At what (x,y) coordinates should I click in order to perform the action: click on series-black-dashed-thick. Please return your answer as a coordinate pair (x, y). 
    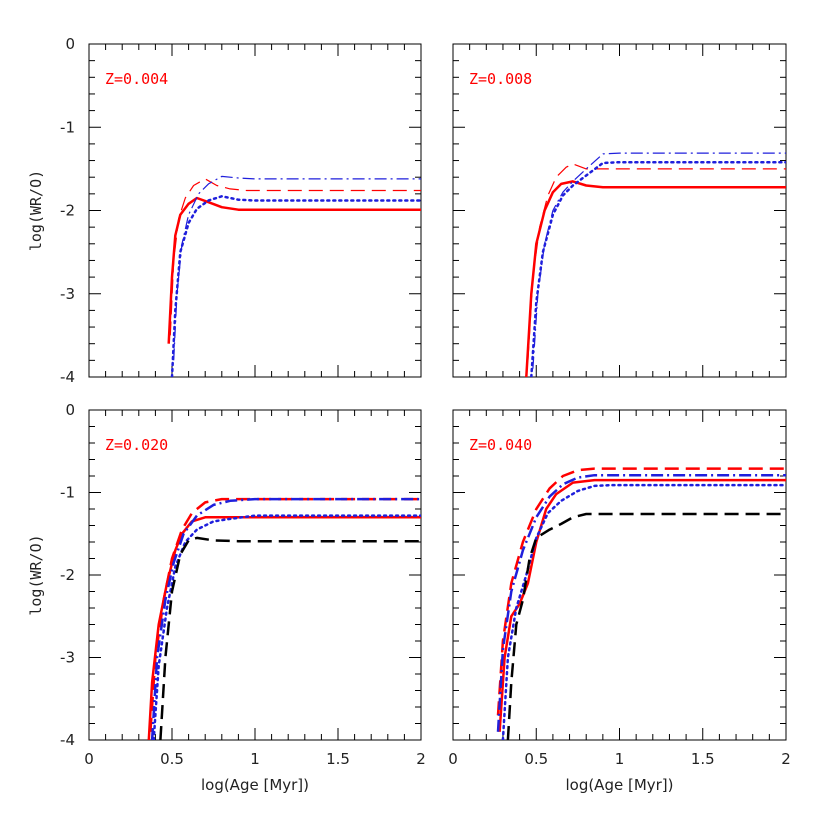
    Looking at the image, I should click on (646, 626).